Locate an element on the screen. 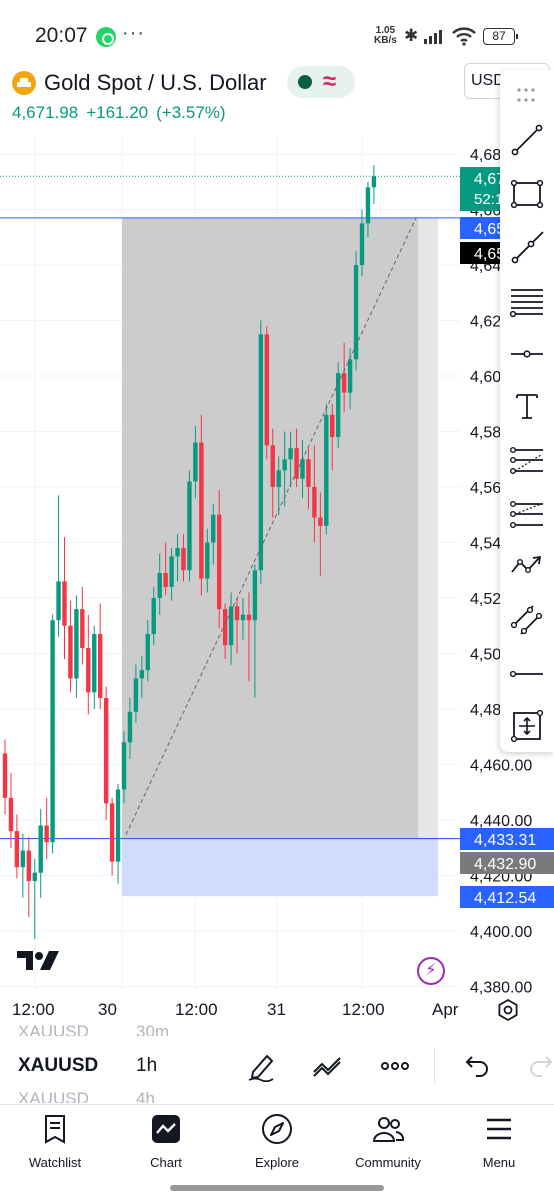 The width and height of the screenshot is (554, 1199). parallel-channel-icon is located at coordinates (527, 620).